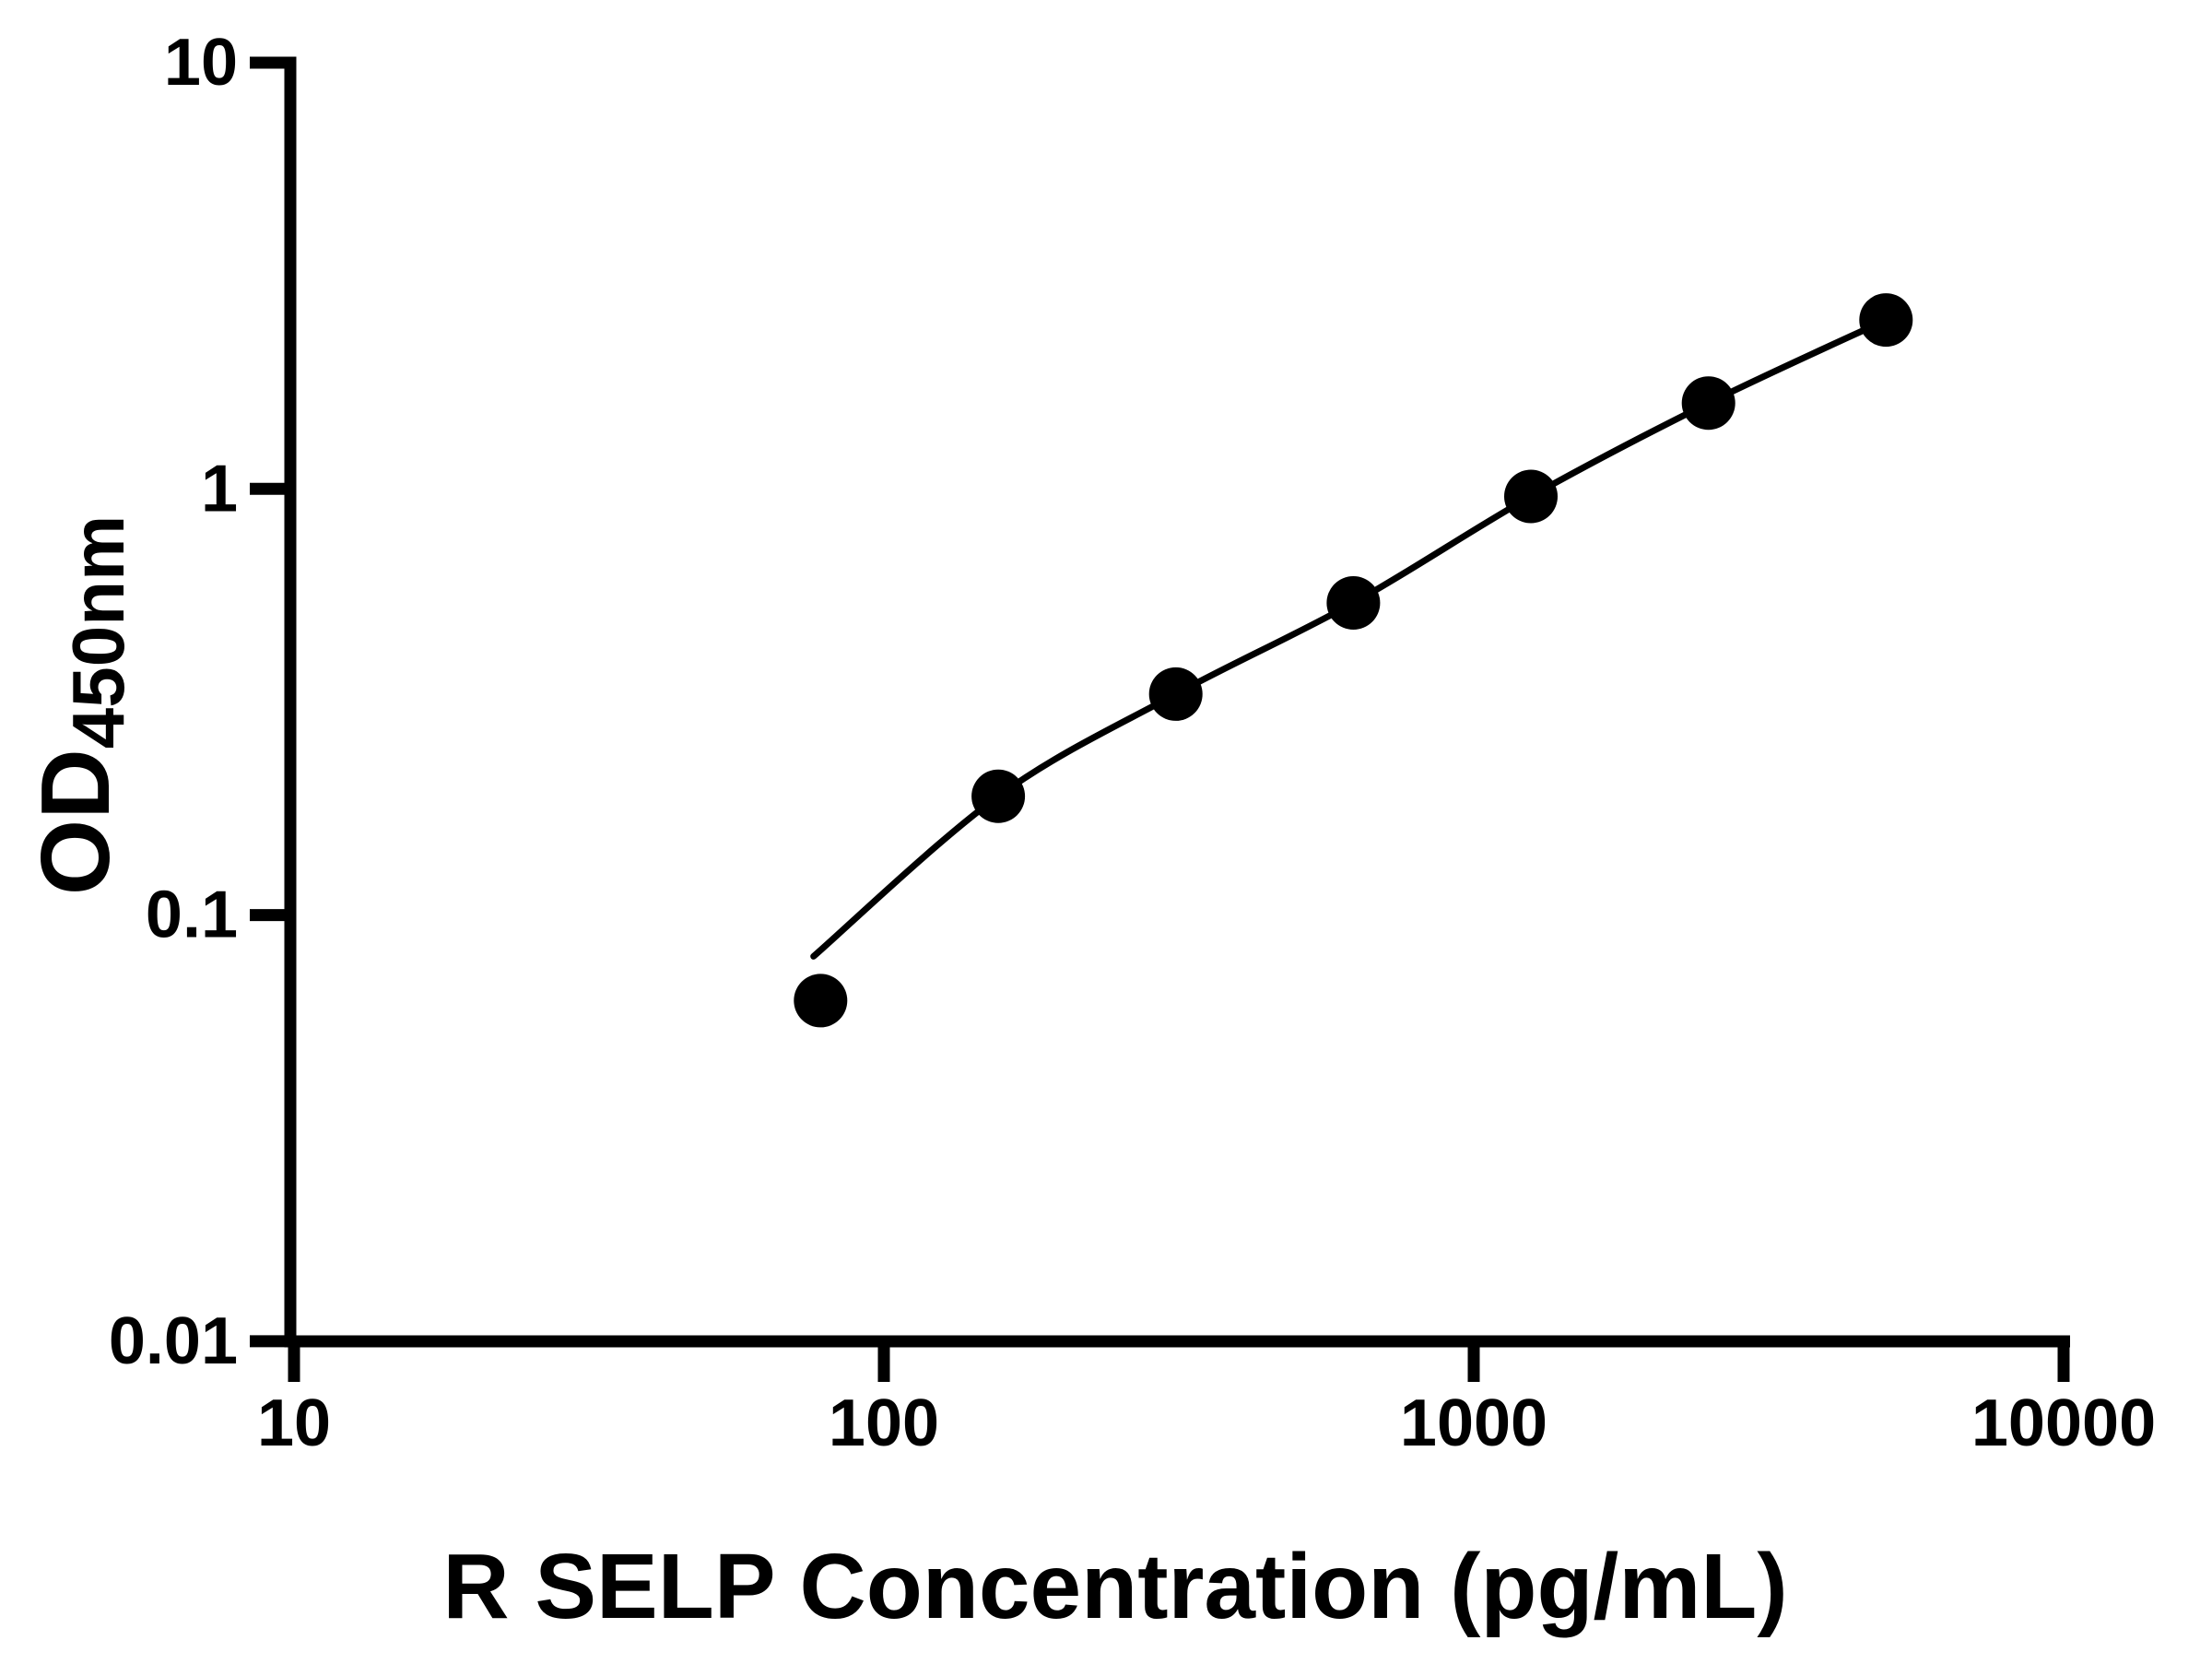 The image size is (2212, 1664). What do you see at coordinates (294, 1423) in the screenshot?
I see `x-tick-label: 10` at bounding box center [294, 1423].